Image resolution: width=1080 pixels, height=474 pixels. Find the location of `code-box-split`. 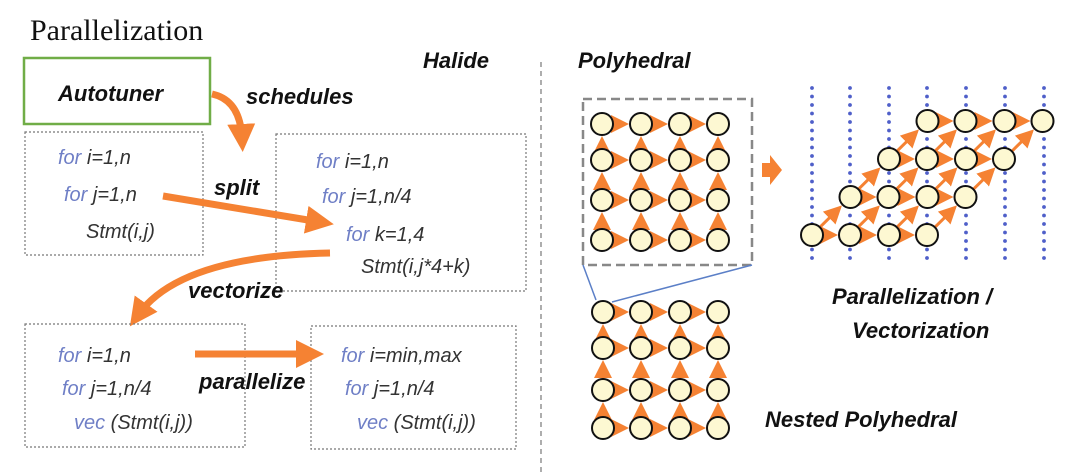

code-box-split is located at coordinates (401, 212).